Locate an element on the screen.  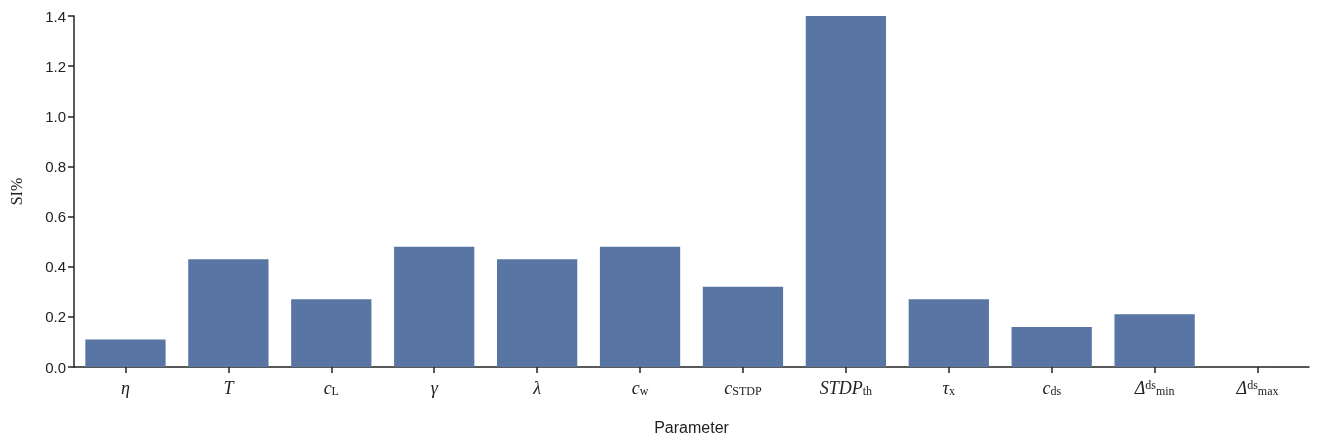
x-tick-label: γ is located at coordinates (434, 388).